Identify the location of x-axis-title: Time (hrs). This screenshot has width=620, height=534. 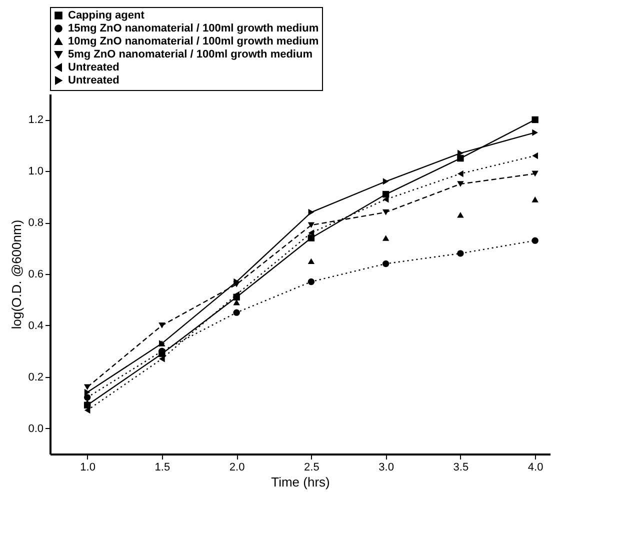
(300, 482).